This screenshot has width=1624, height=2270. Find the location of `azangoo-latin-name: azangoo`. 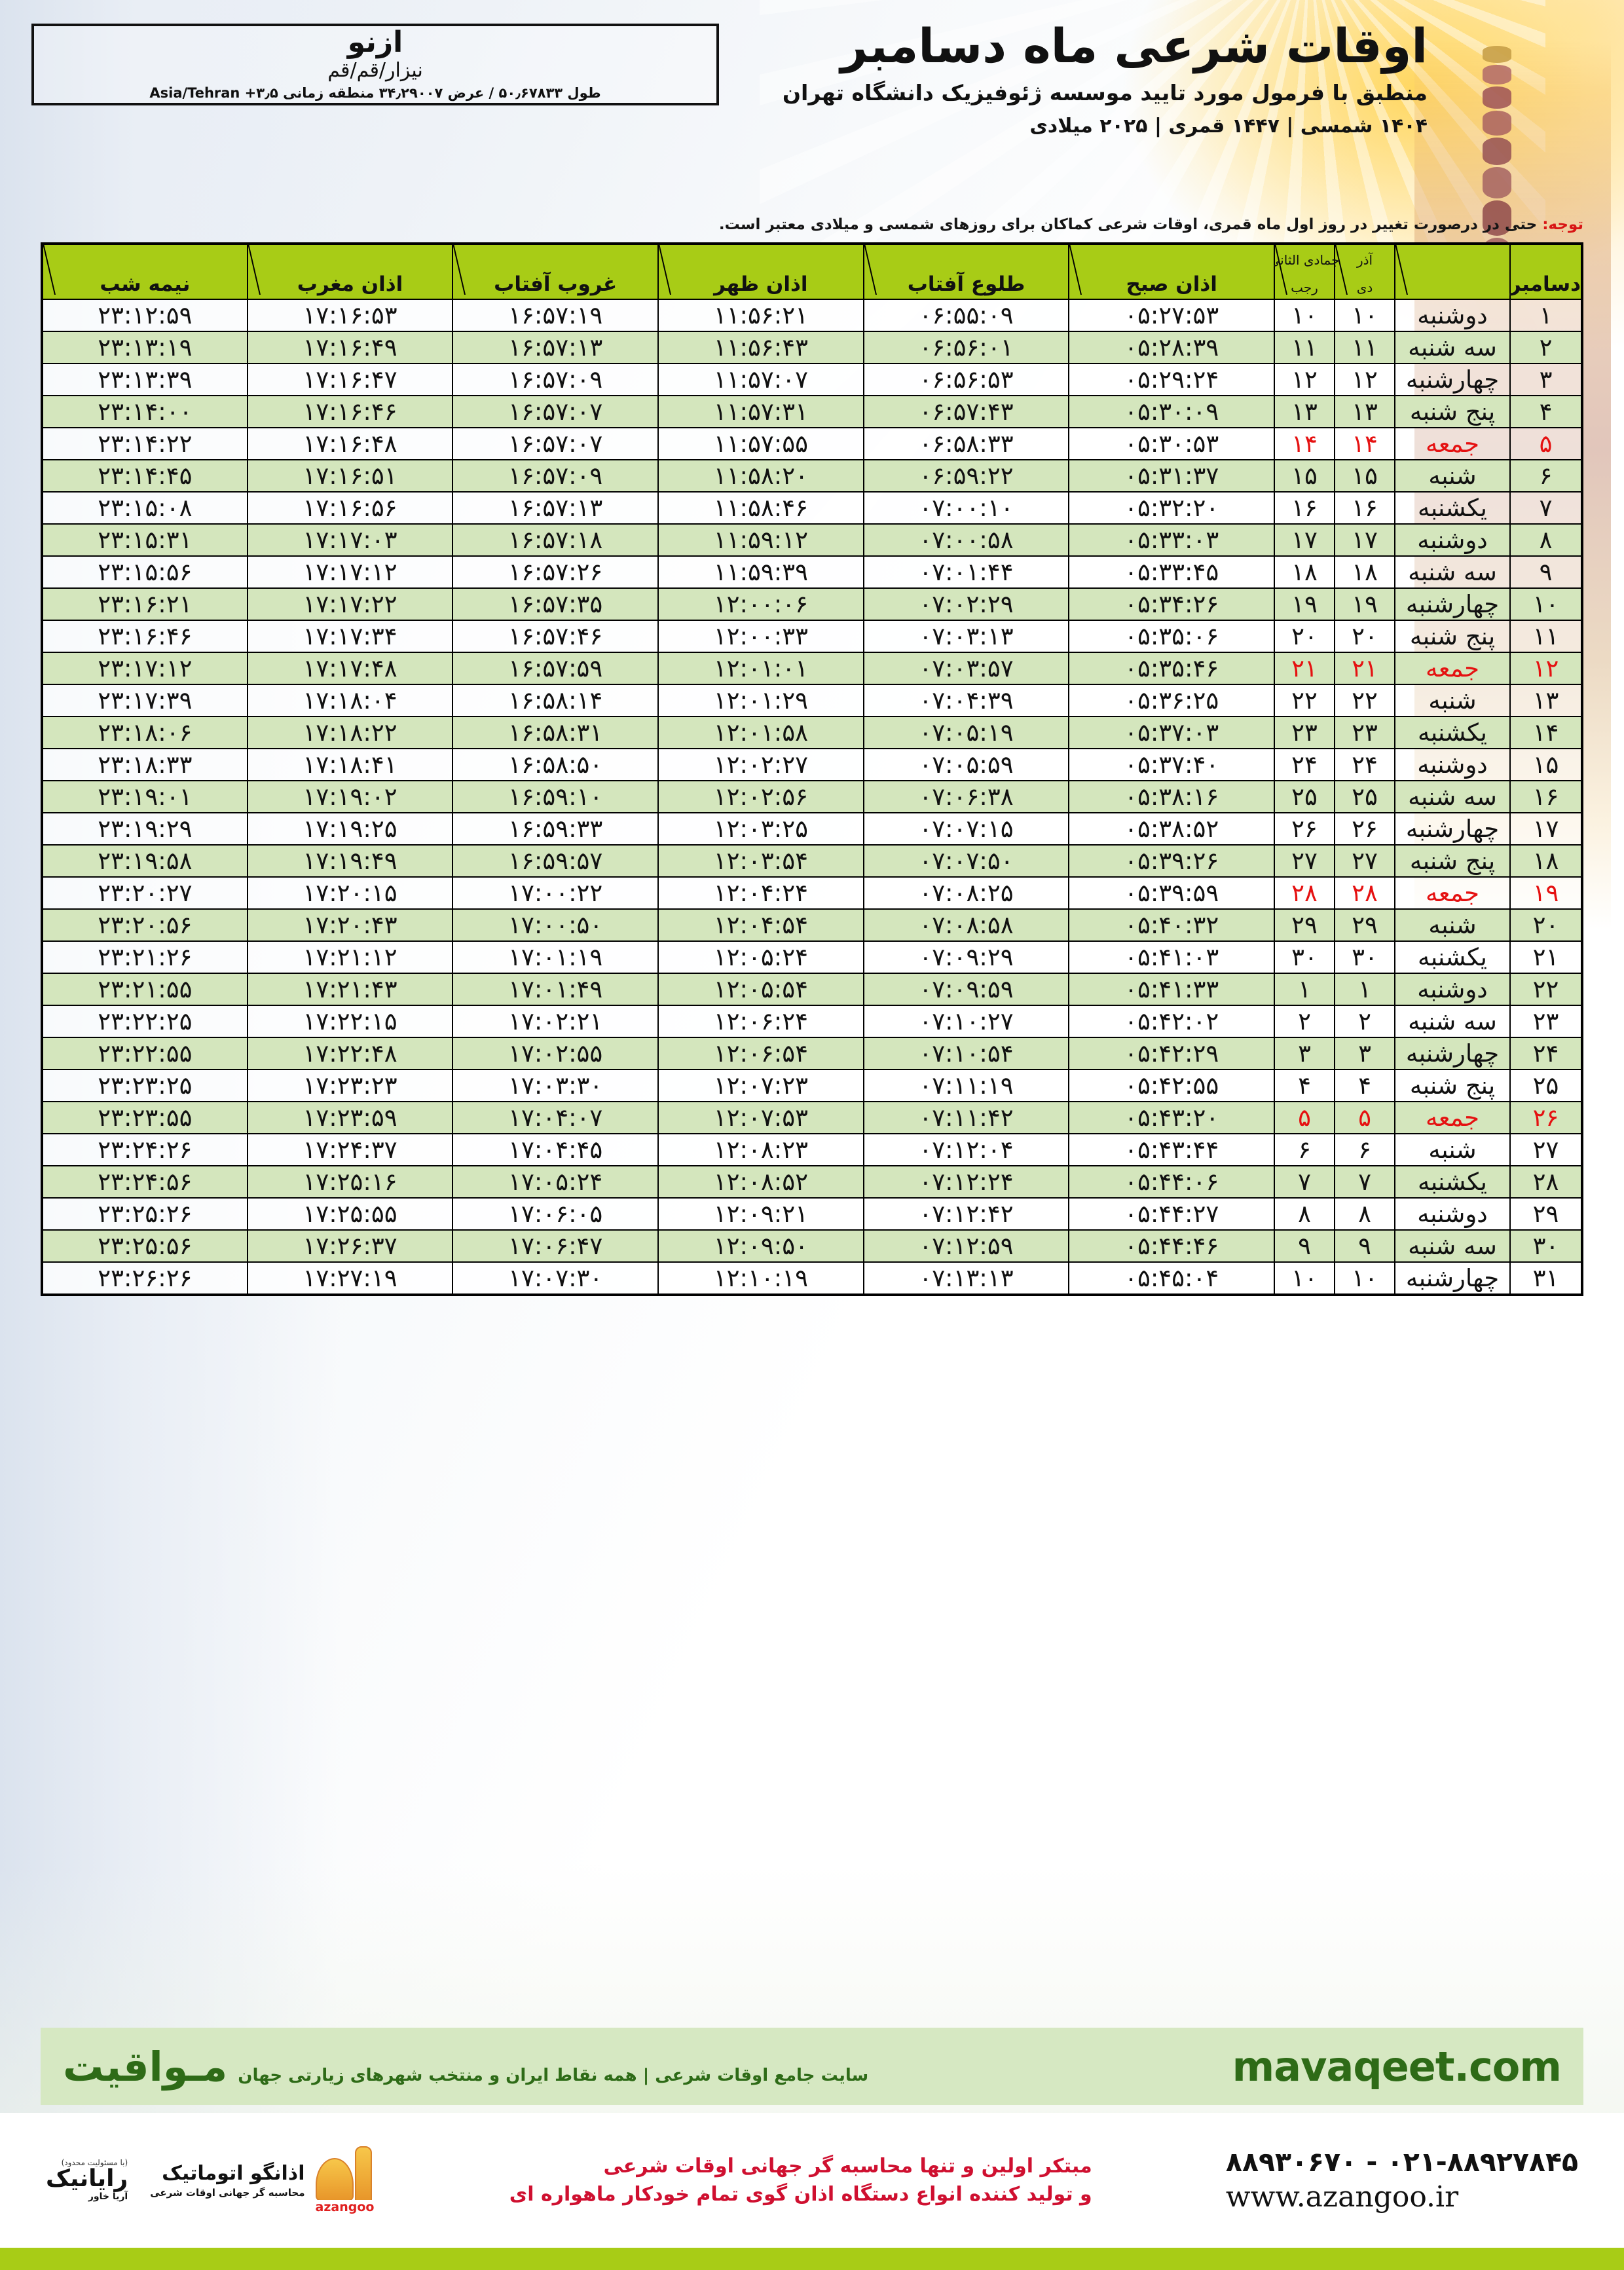

azangoo-latin-name: azangoo is located at coordinates (345, 2207).